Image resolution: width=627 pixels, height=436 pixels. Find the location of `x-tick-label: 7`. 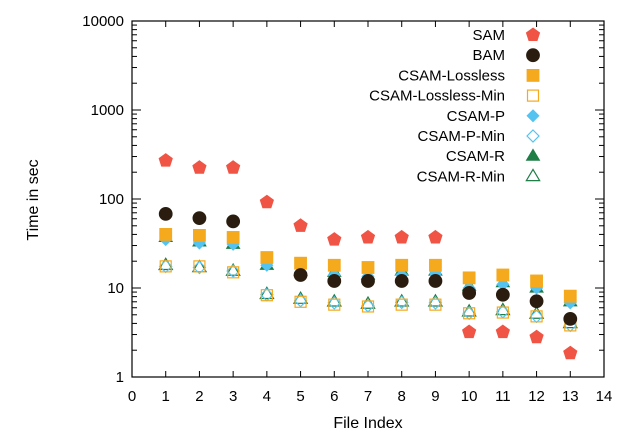

x-tick-label: 7 is located at coordinates (368, 396).